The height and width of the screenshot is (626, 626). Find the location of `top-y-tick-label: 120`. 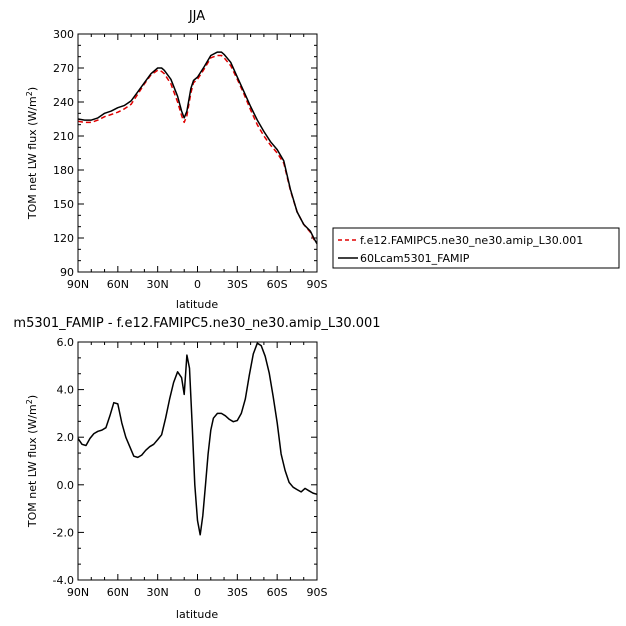

top-y-tick-label: 120 is located at coordinates (63, 238).